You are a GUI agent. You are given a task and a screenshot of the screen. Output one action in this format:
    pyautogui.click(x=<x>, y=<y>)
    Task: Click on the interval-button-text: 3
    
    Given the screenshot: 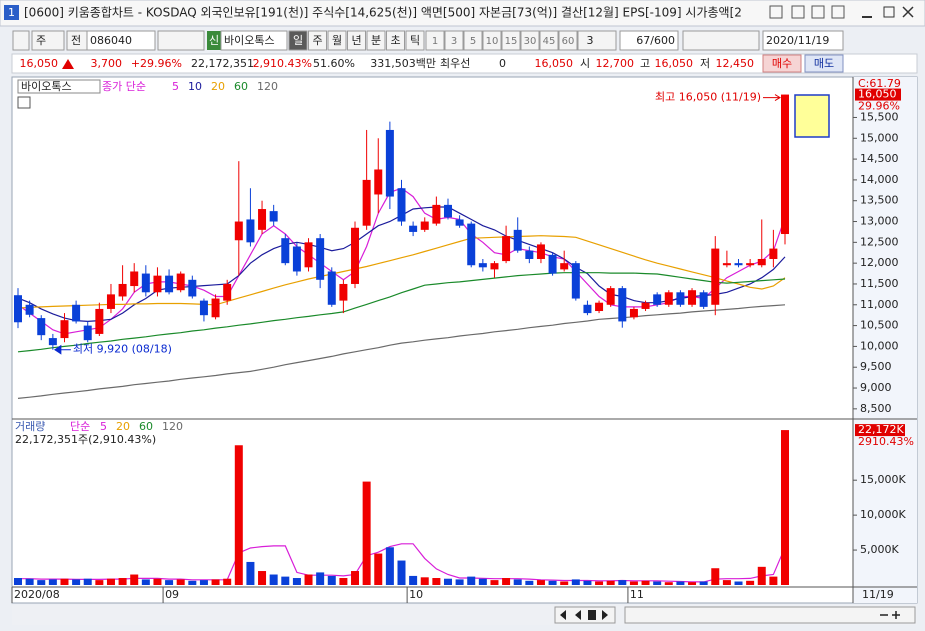 What is the action you would take?
    pyautogui.click(x=454, y=41)
    